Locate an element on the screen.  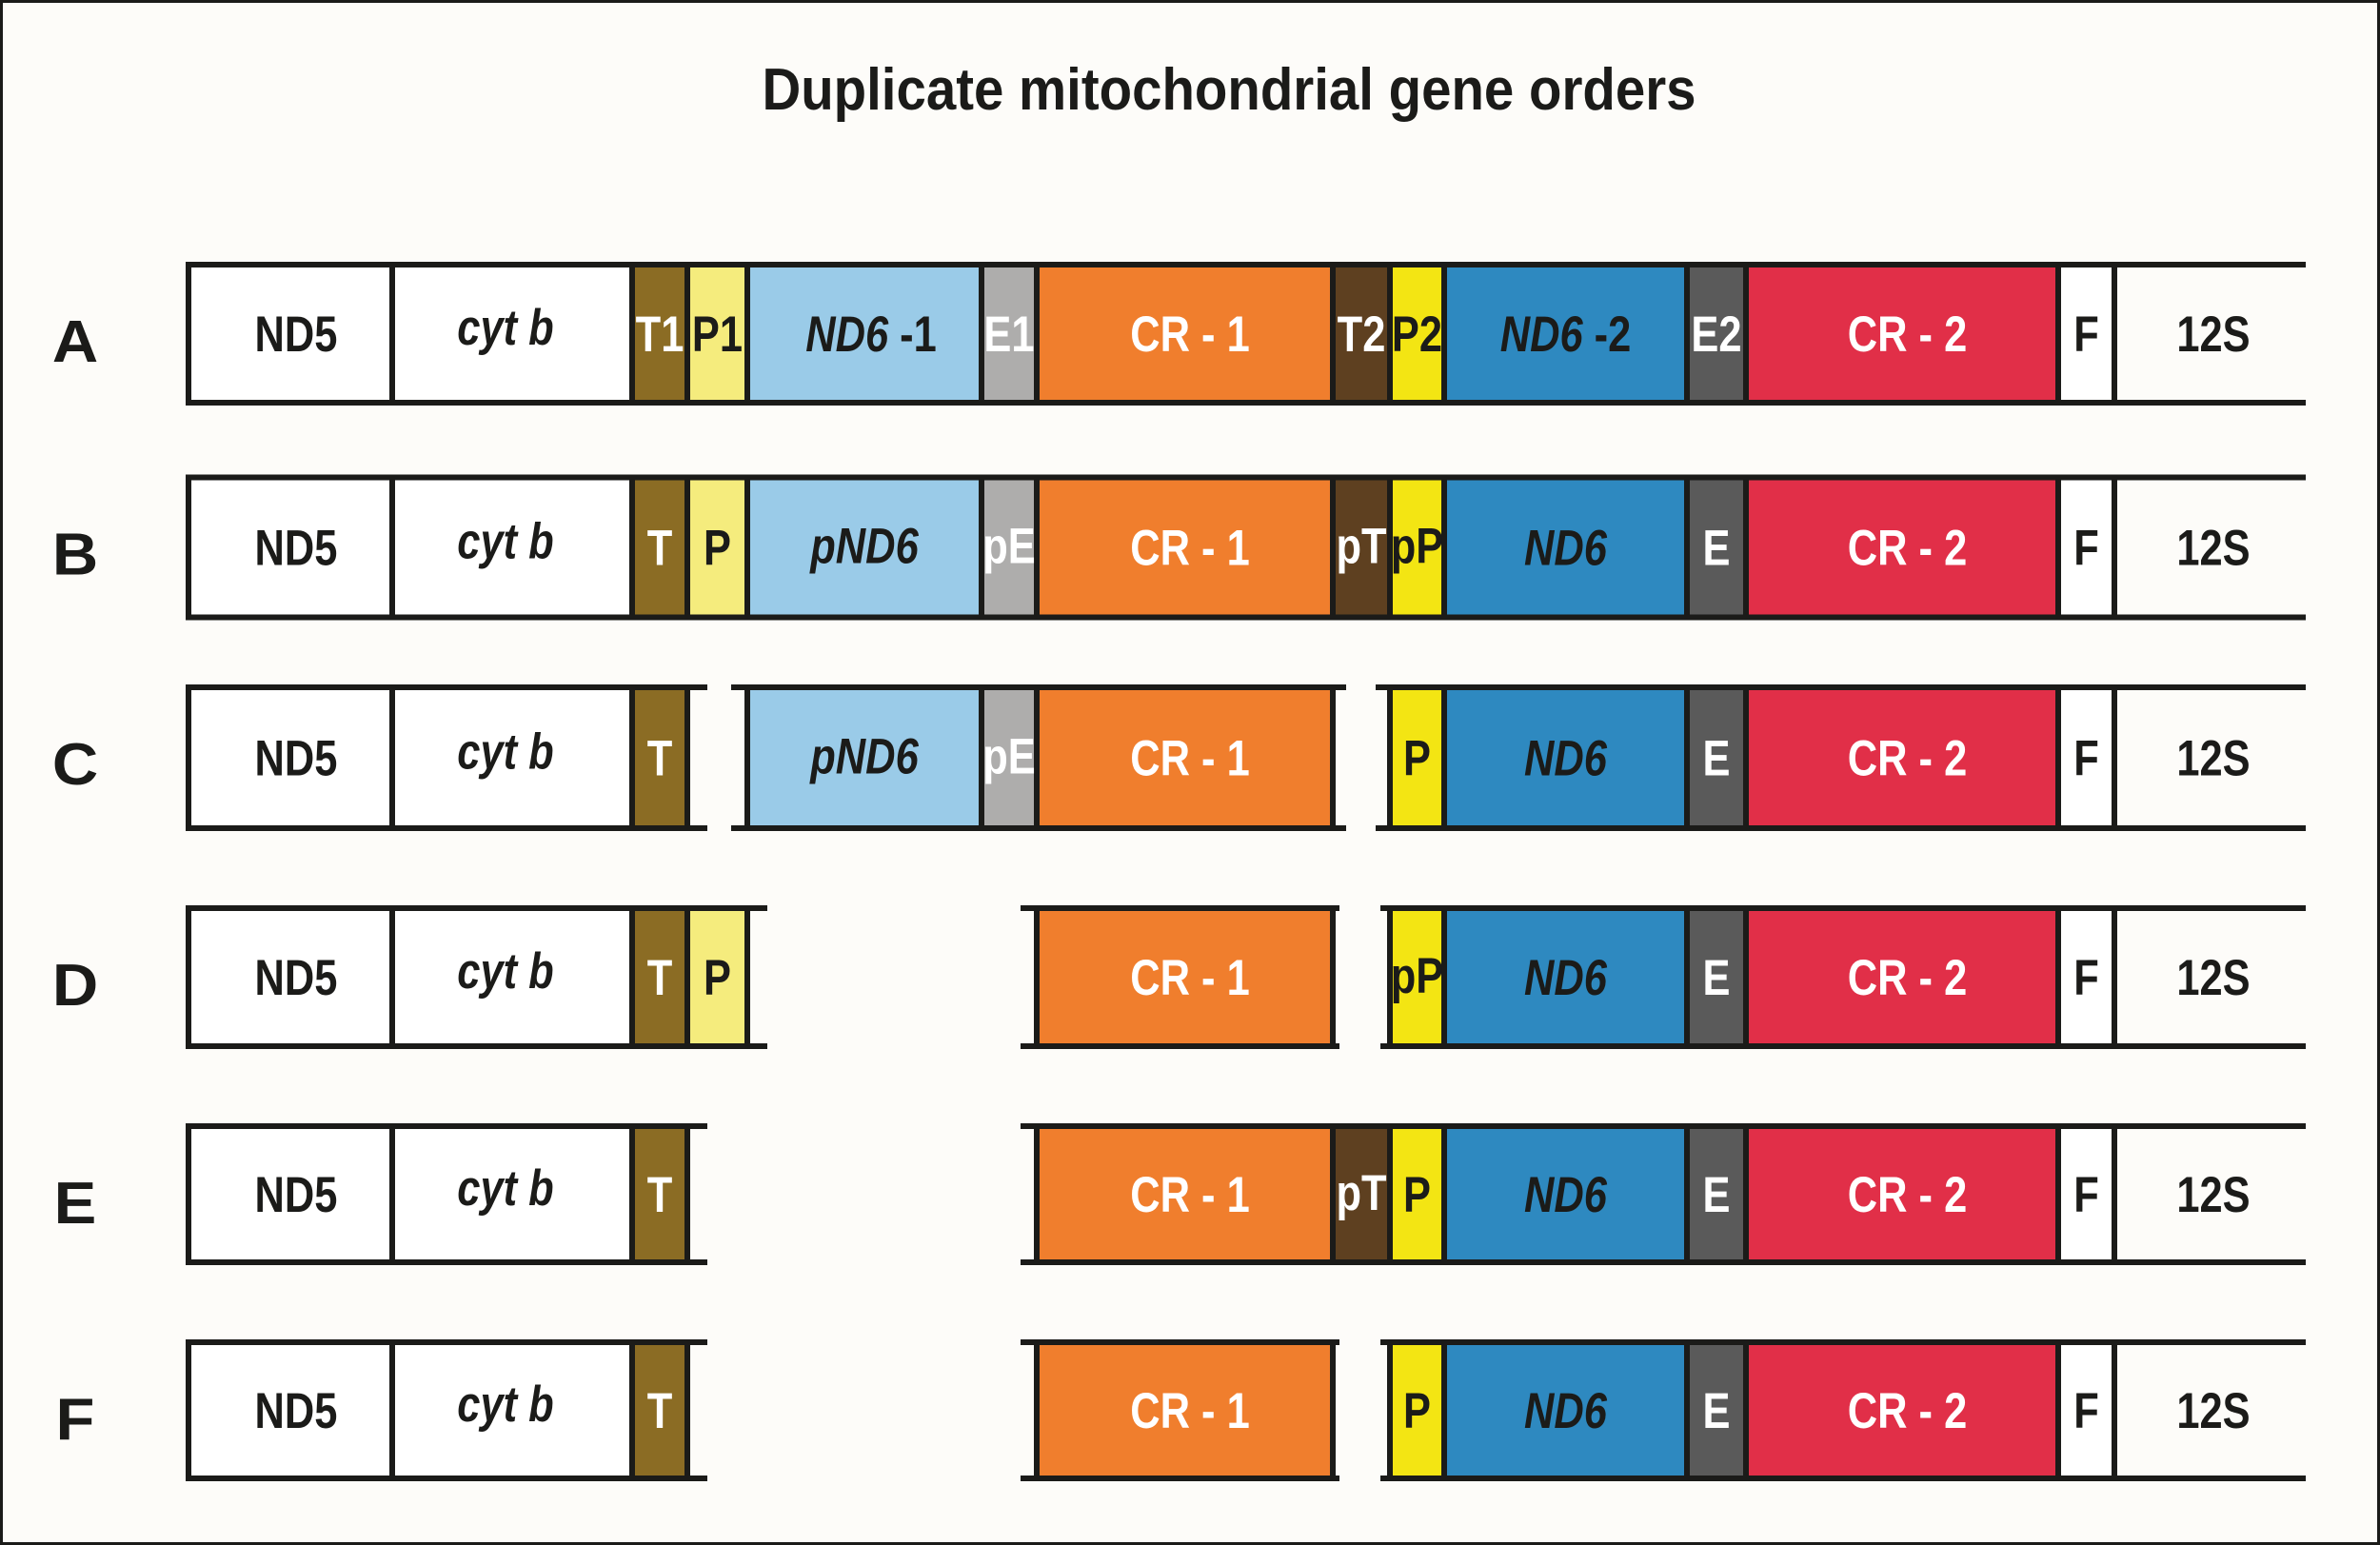
svg-text: A is located at coordinates (75, 341).